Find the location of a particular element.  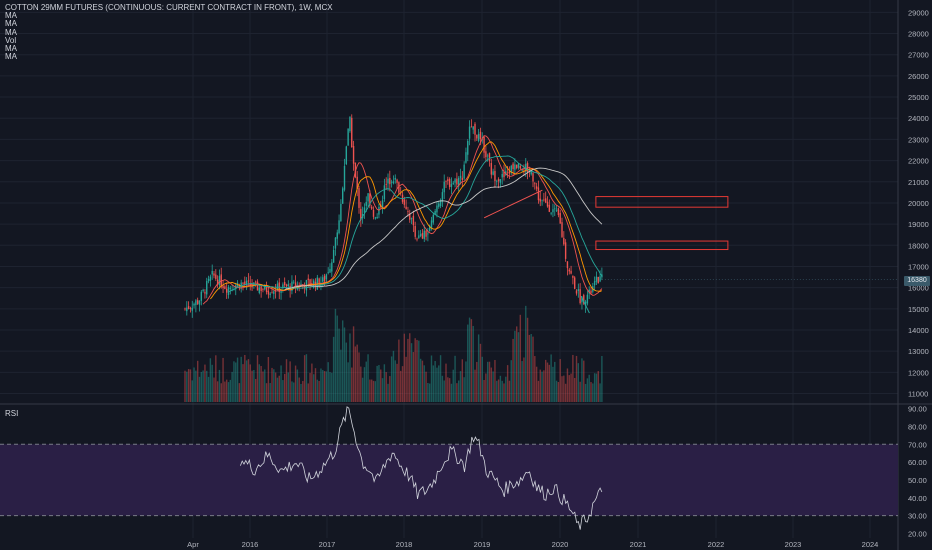

price-tick-label: 25000 is located at coordinates (918, 97).